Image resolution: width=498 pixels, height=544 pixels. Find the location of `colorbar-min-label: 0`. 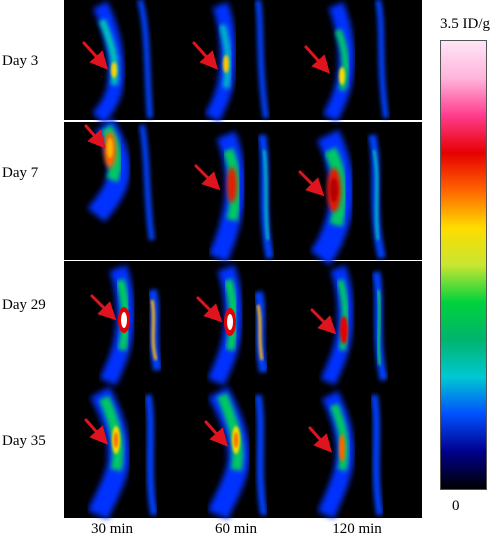

colorbar-min-label: 0 is located at coordinates (456, 506).